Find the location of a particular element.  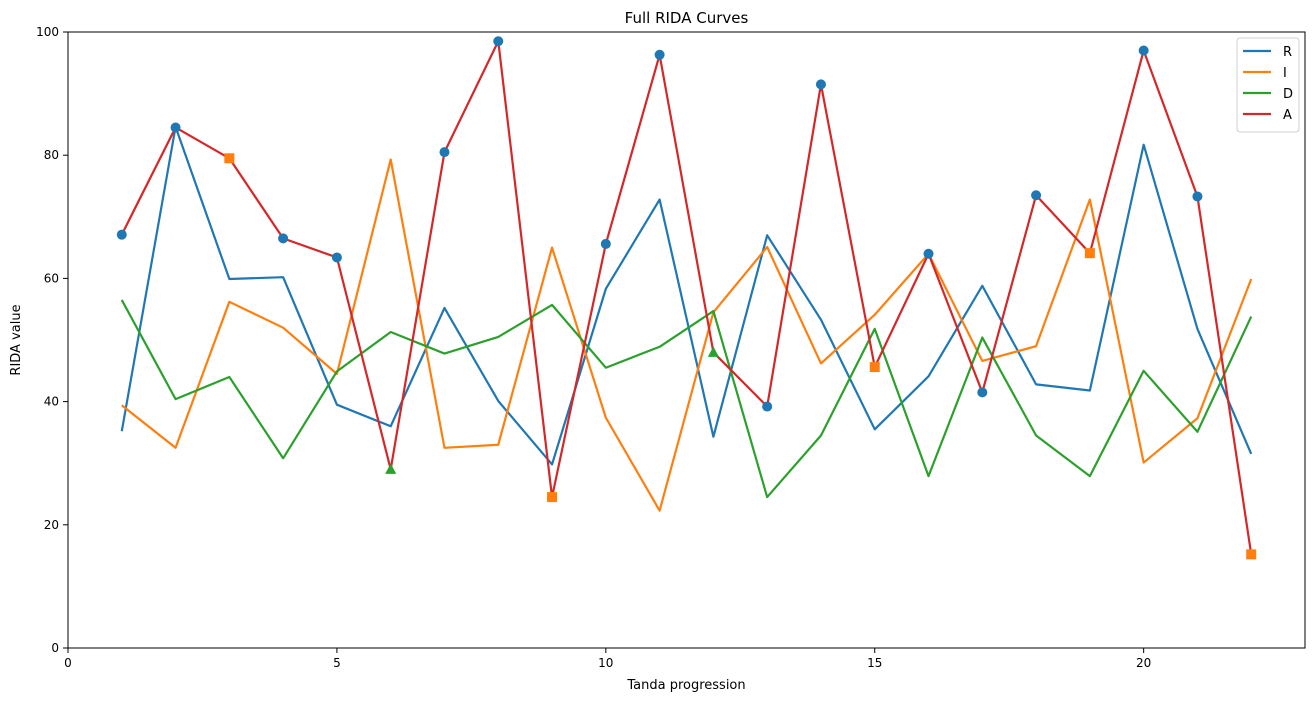

x-tick-label: 5 is located at coordinates (337, 663).